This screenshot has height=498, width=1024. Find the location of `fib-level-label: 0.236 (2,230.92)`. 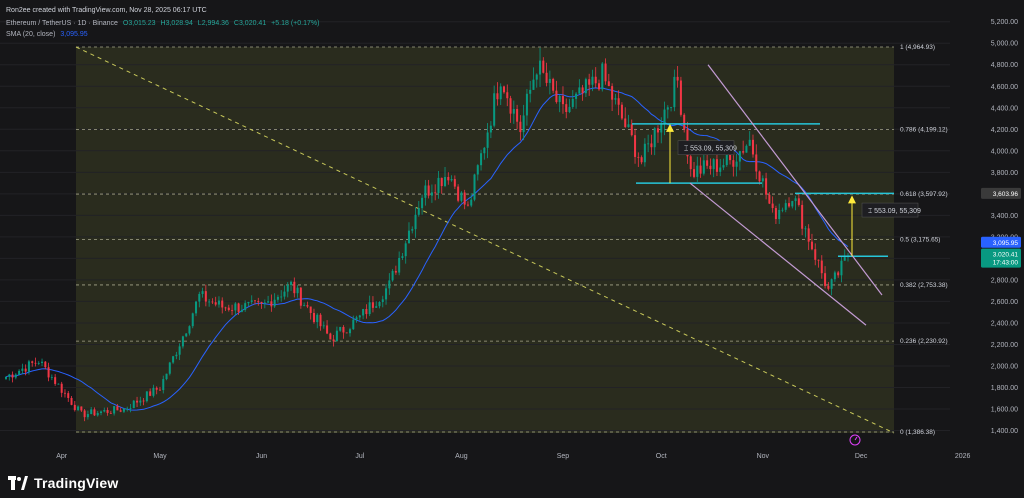

fib-level-label: 0.236 (2,230.92) is located at coordinates (924, 341).